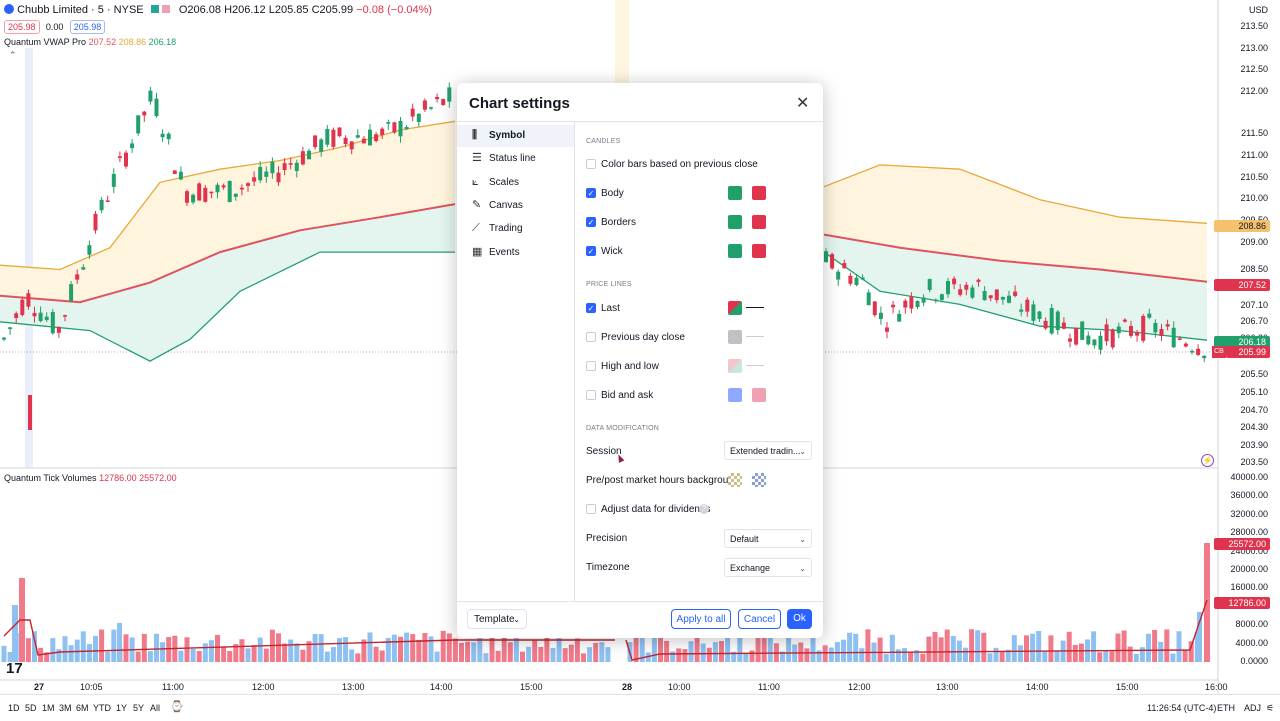 The width and height of the screenshot is (1280, 721). I want to click on bid-and-ask-ask-color-swatch, so click(759, 395).